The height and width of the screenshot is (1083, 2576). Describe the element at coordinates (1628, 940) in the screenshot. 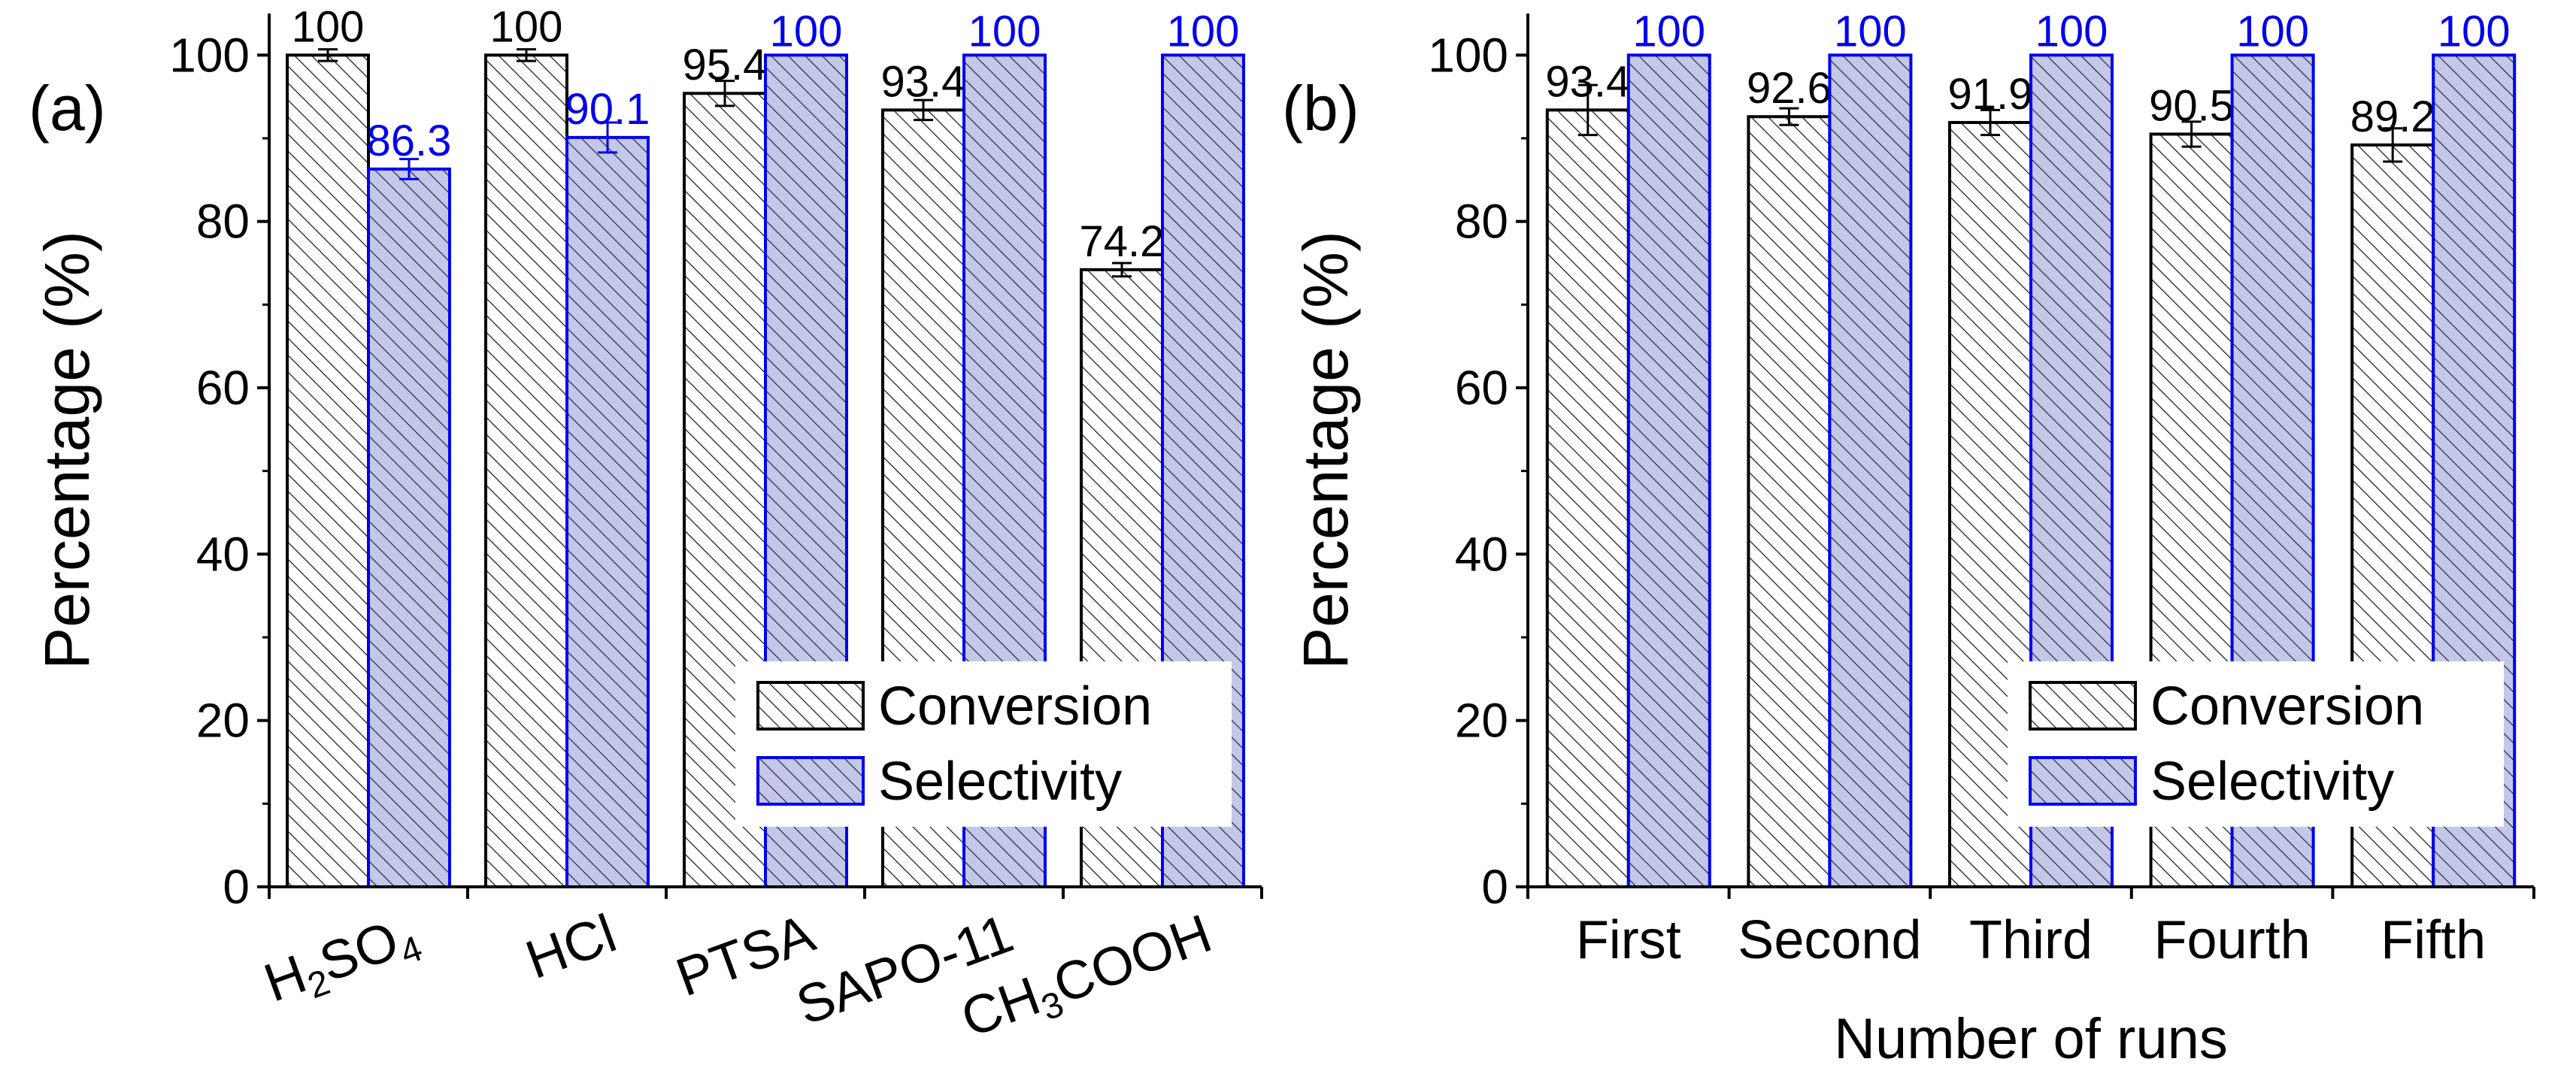

I see `x-category-label: First` at that location.